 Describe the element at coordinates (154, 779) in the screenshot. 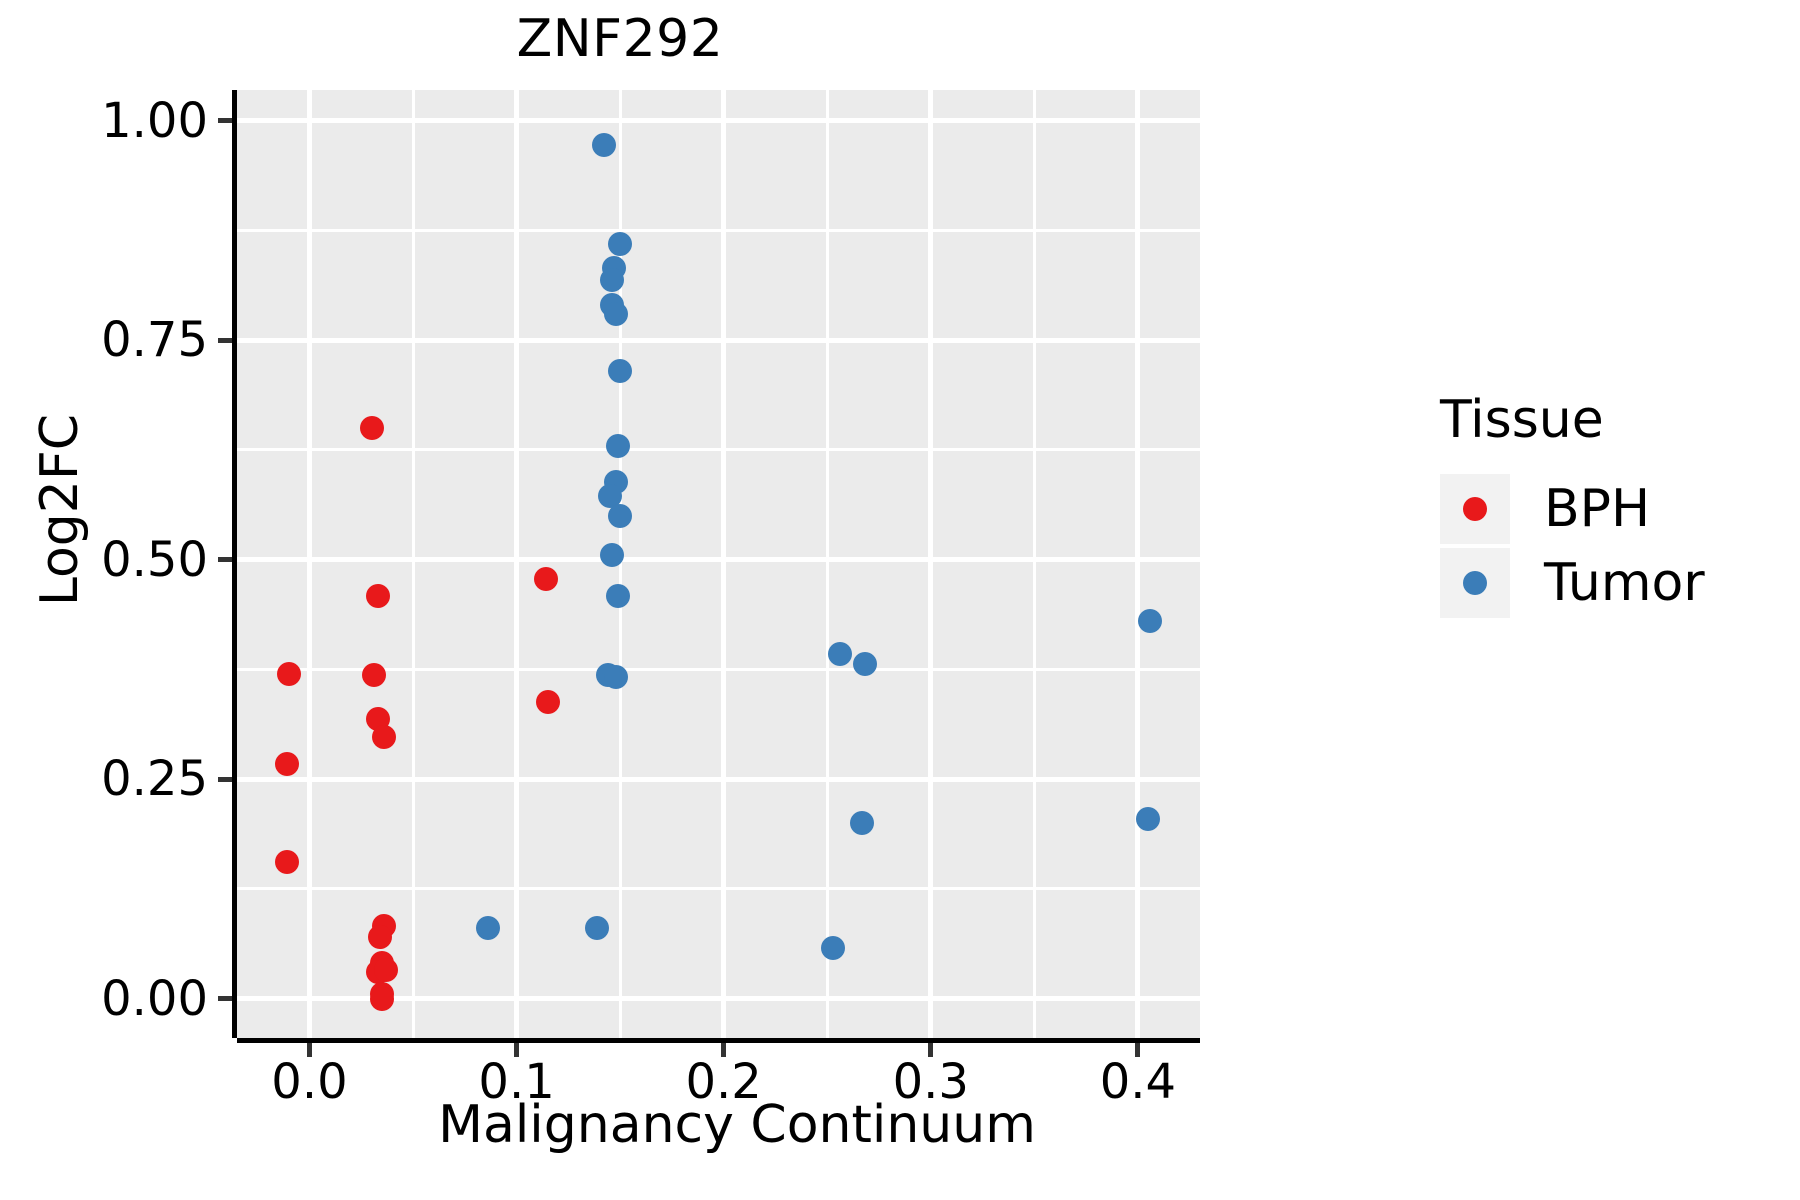

I see `y-ticklabel: 0.25` at that location.